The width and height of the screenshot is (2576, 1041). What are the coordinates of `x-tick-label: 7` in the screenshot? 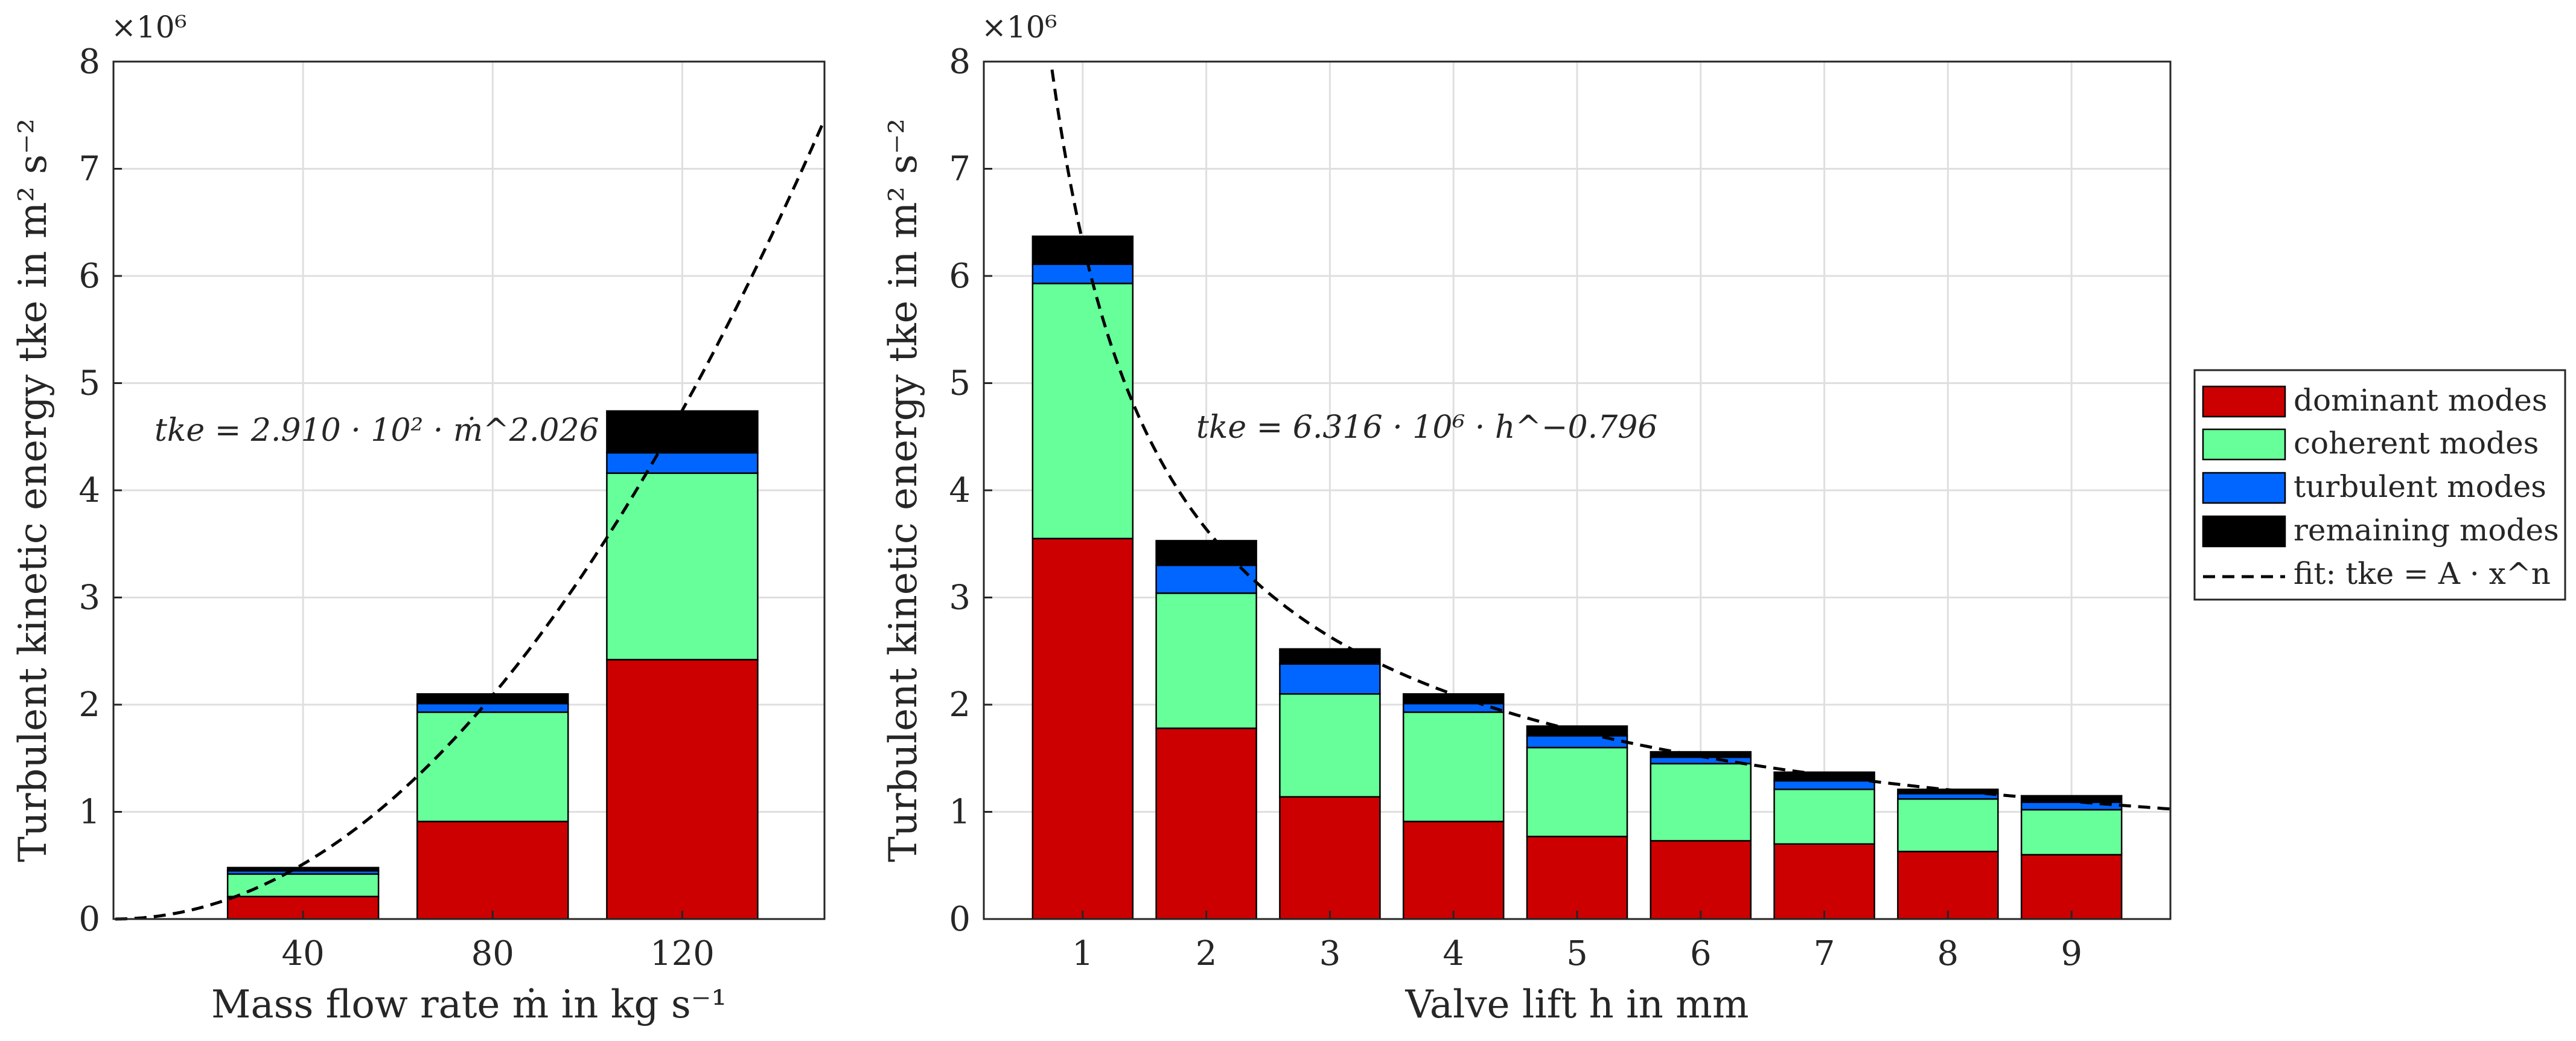 It's located at (1824, 953).